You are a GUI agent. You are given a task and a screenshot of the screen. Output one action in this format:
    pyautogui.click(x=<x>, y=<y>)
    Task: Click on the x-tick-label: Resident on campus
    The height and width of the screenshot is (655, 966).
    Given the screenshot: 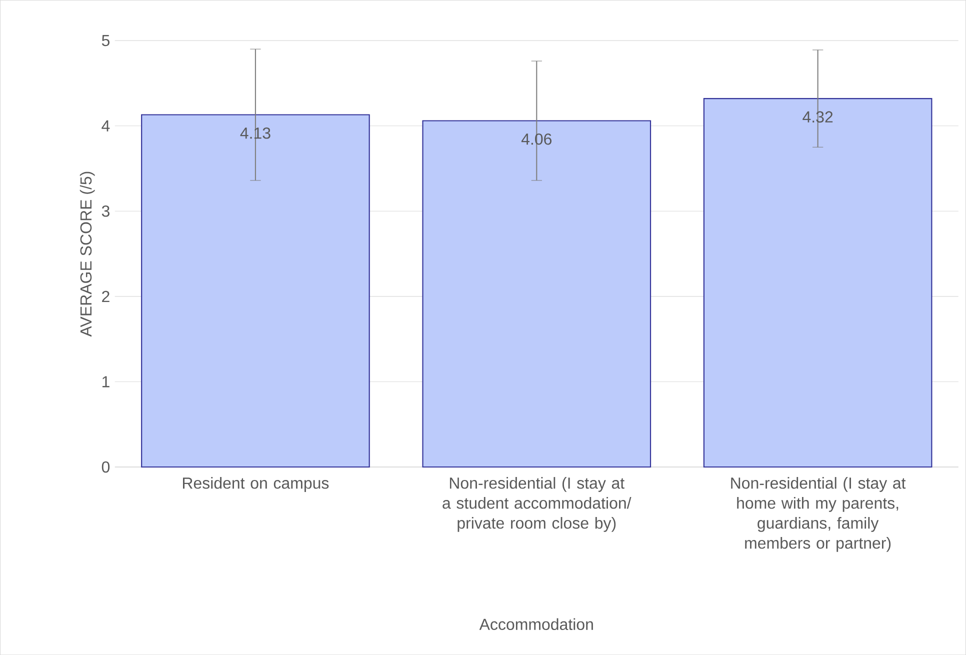 What is the action you would take?
    pyautogui.click(x=256, y=484)
    